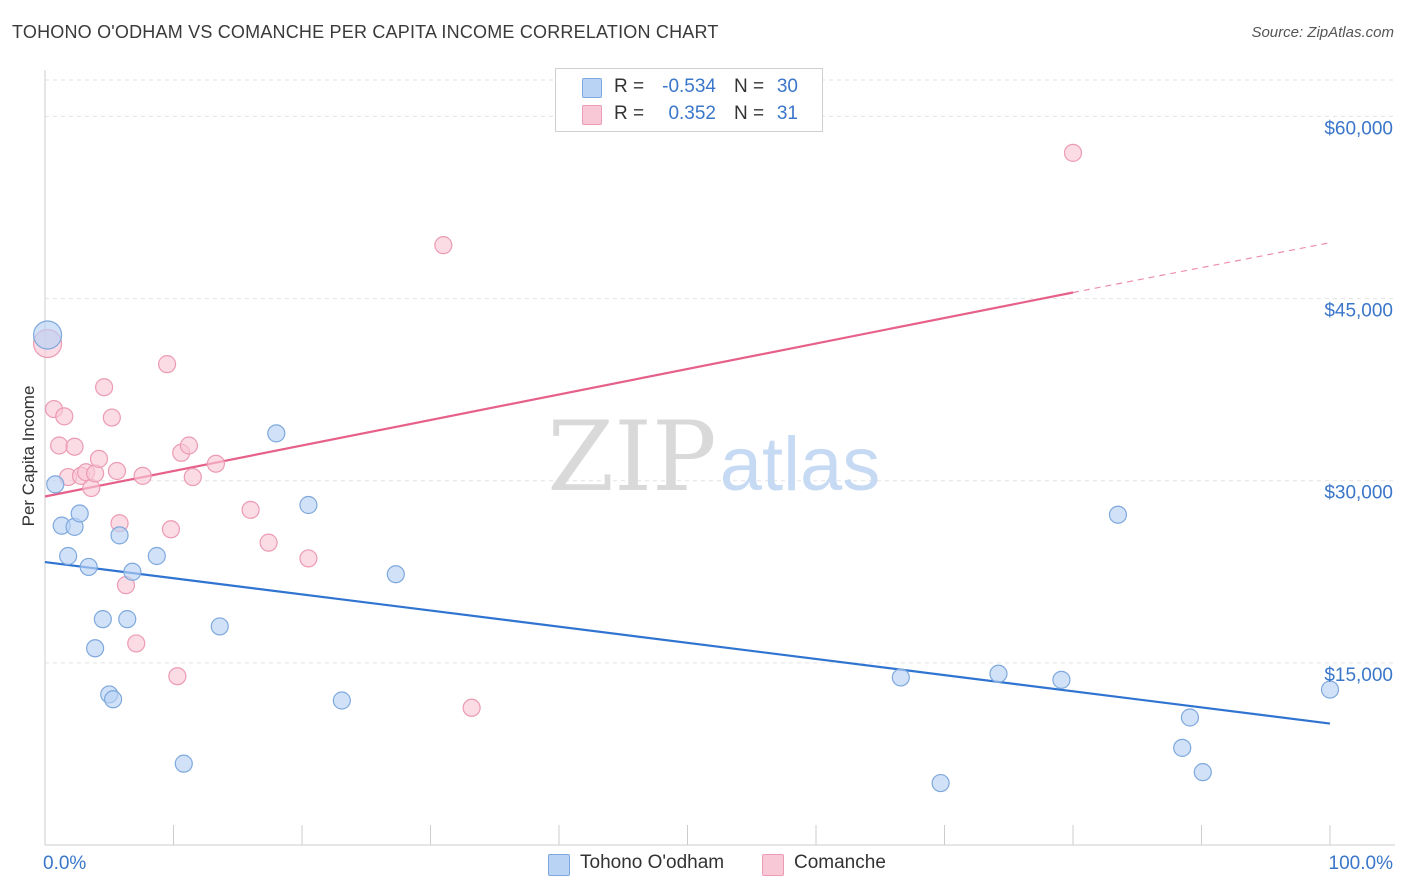 The image size is (1406, 892). I want to click on zipatlas-watermark: ZIP atlas, so click(713, 457).